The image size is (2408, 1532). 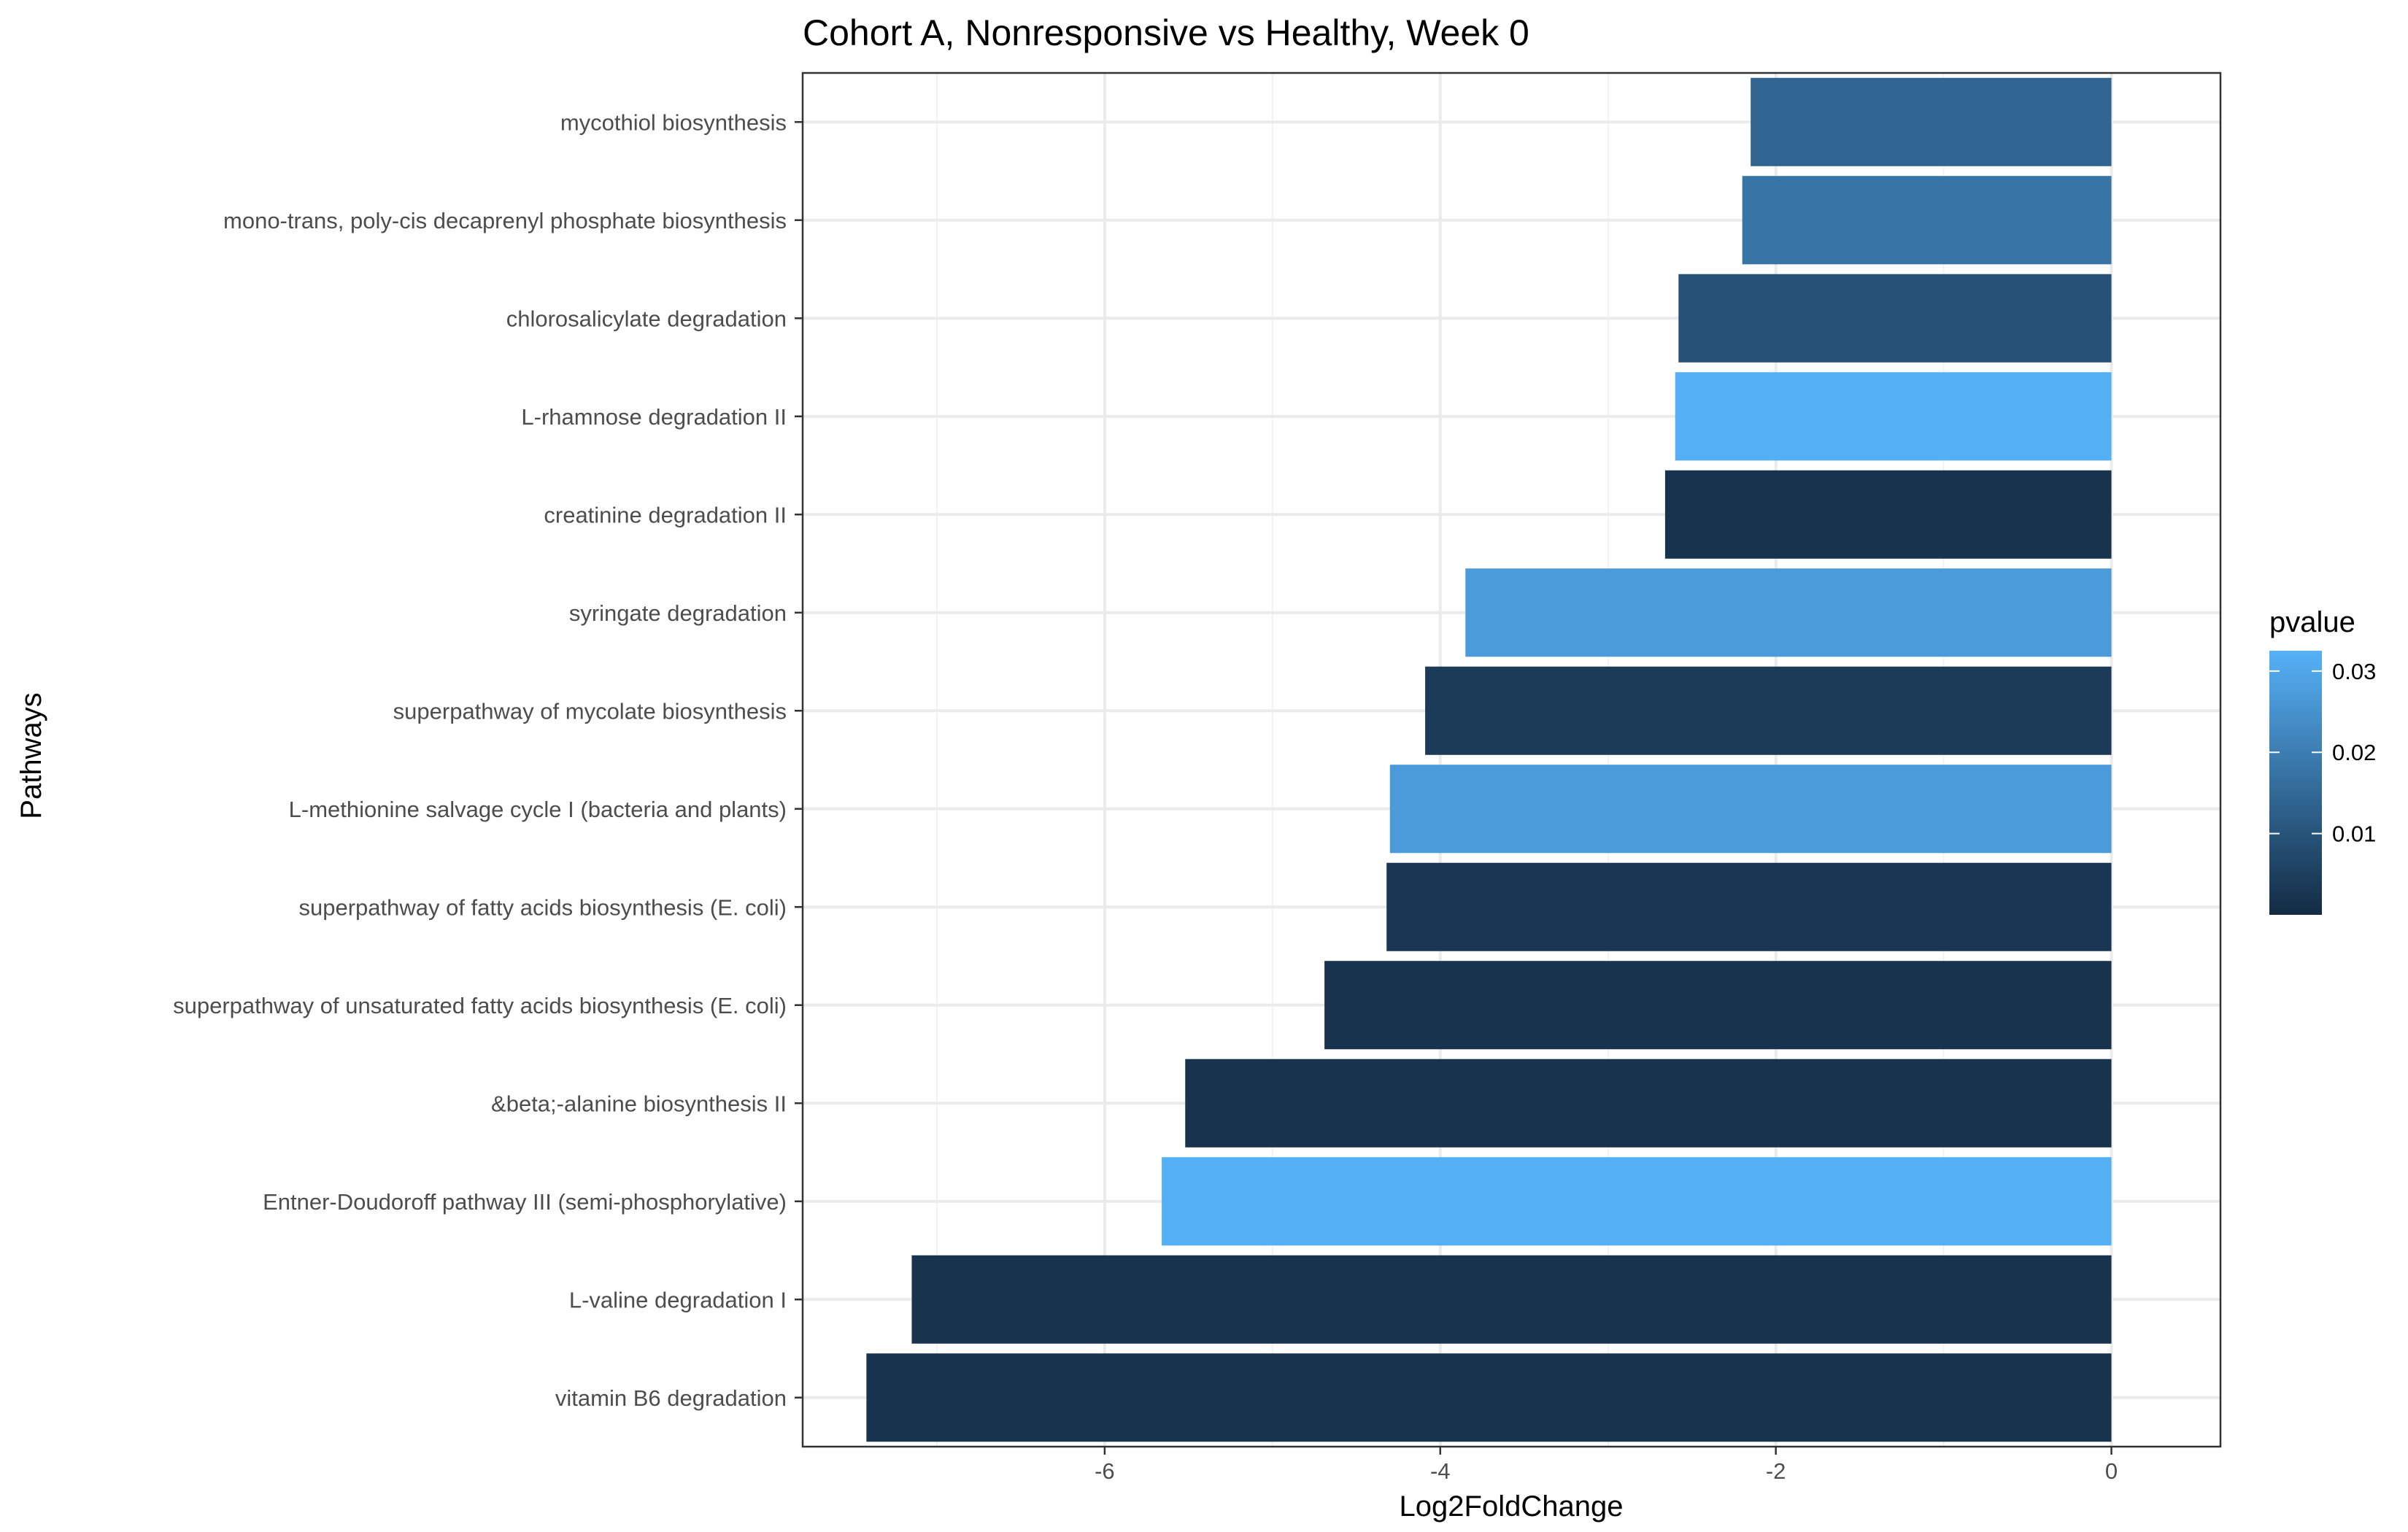 What do you see at coordinates (1606, 1466) in the screenshot?
I see `x-axis: -6 -4 -2 0` at bounding box center [1606, 1466].